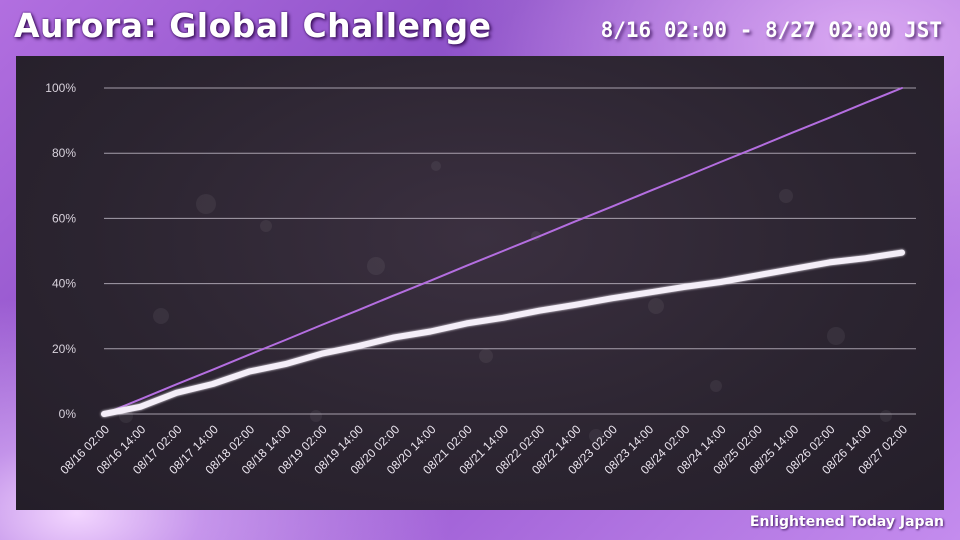  What do you see at coordinates (846, 522) in the screenshot?
I see `credit-text: Enlightened Today Japan` at bounding box center [846, 522].